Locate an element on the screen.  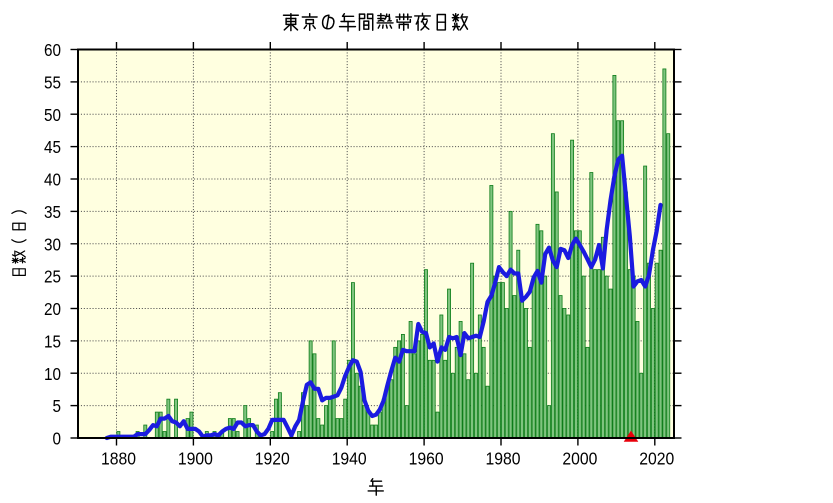
svg-text: 10 is located at coordinates (52, 374).